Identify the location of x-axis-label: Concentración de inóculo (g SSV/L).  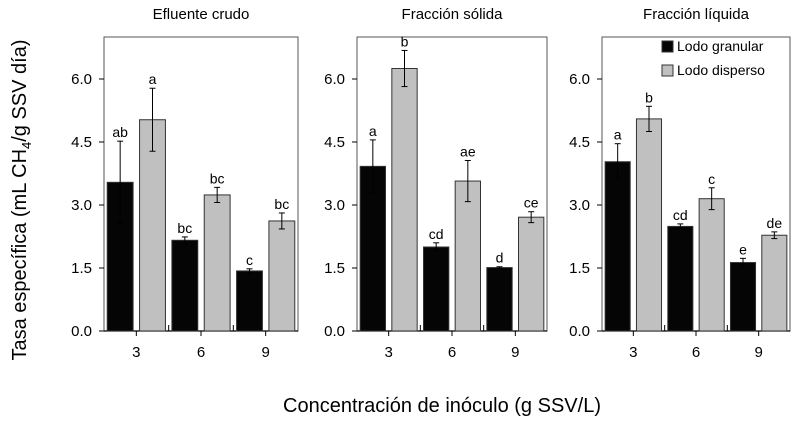
(442, 406).